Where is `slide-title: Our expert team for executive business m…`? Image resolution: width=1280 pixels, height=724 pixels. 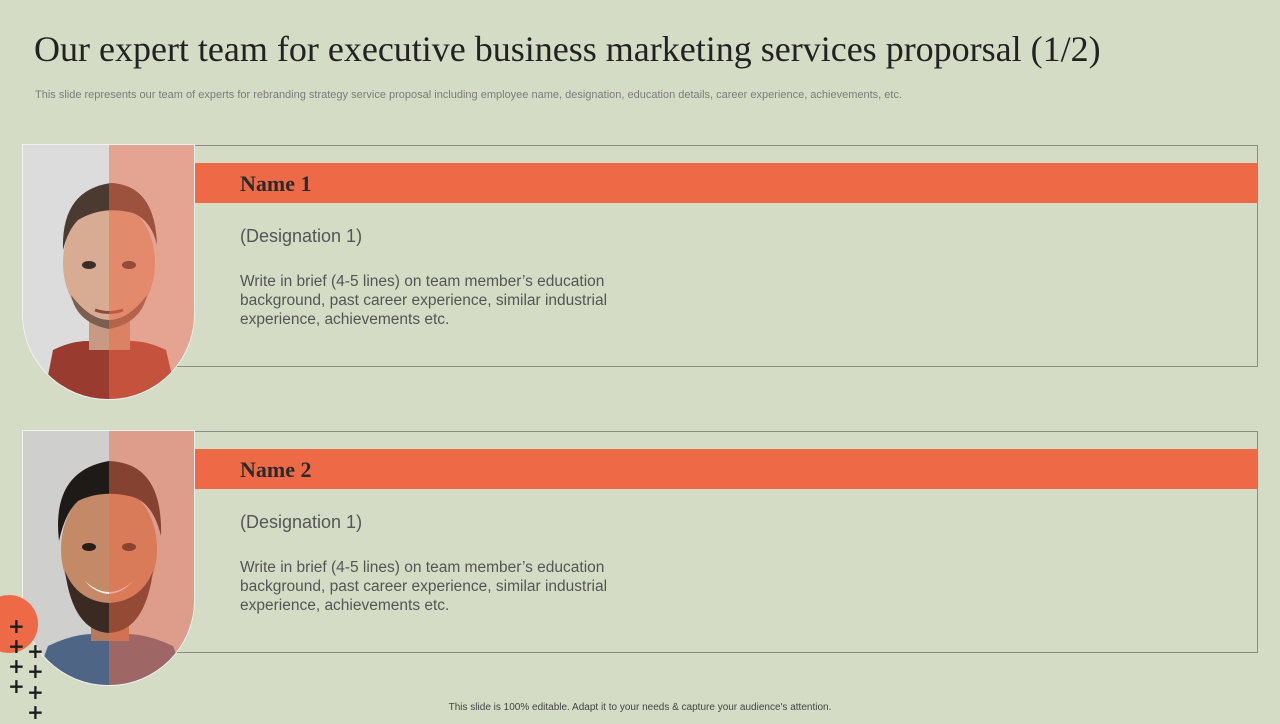 slide-title: Our expert team for executive business m… is located at coordinates (567, 49).